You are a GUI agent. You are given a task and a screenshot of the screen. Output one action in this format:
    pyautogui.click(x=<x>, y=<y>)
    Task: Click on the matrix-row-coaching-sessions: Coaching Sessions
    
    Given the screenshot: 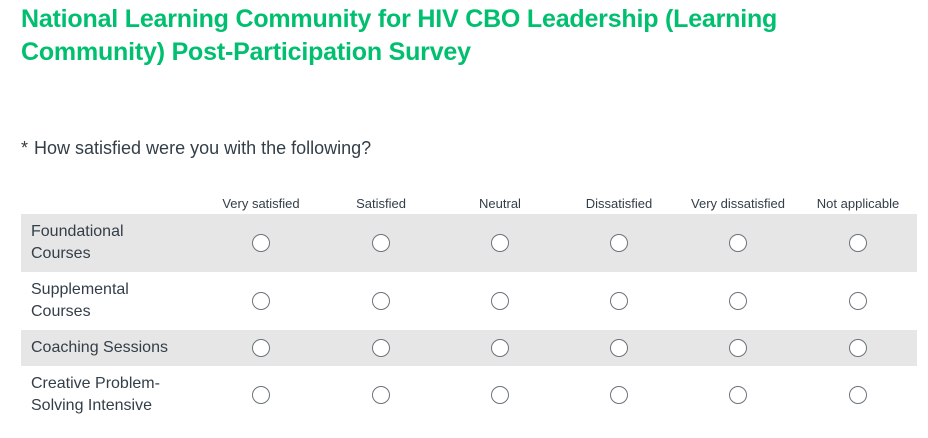 What is the action you would take?
    pyautogui.click(x=469, y=348)
    